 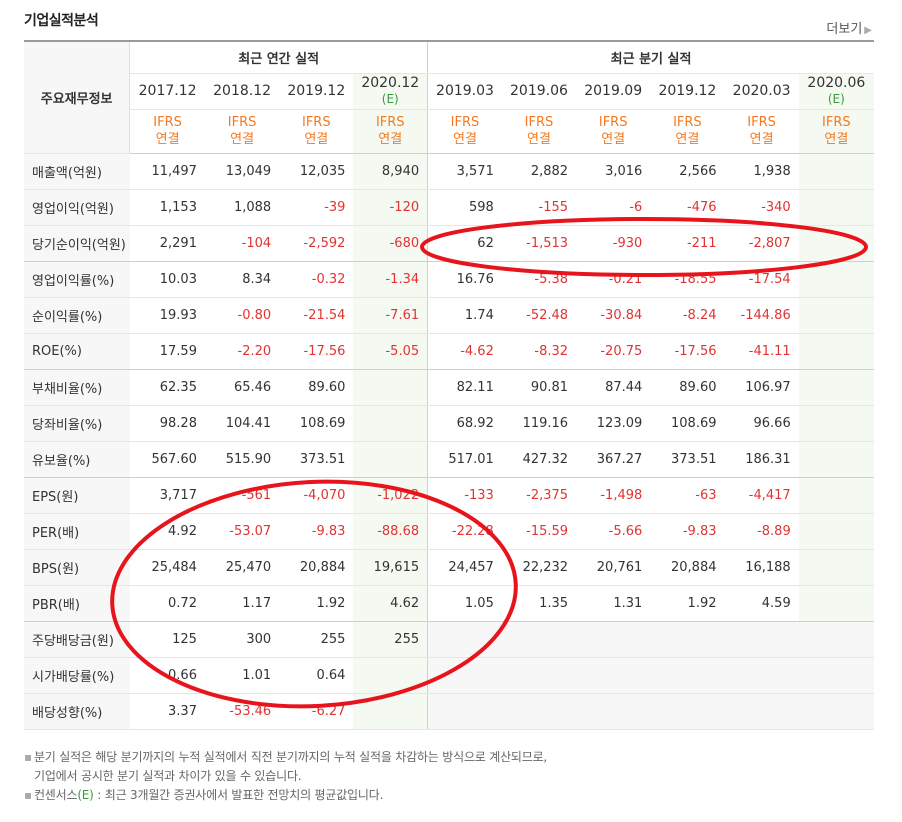 I want to click on table-cell: -8.24, so click(x=687, y=315).